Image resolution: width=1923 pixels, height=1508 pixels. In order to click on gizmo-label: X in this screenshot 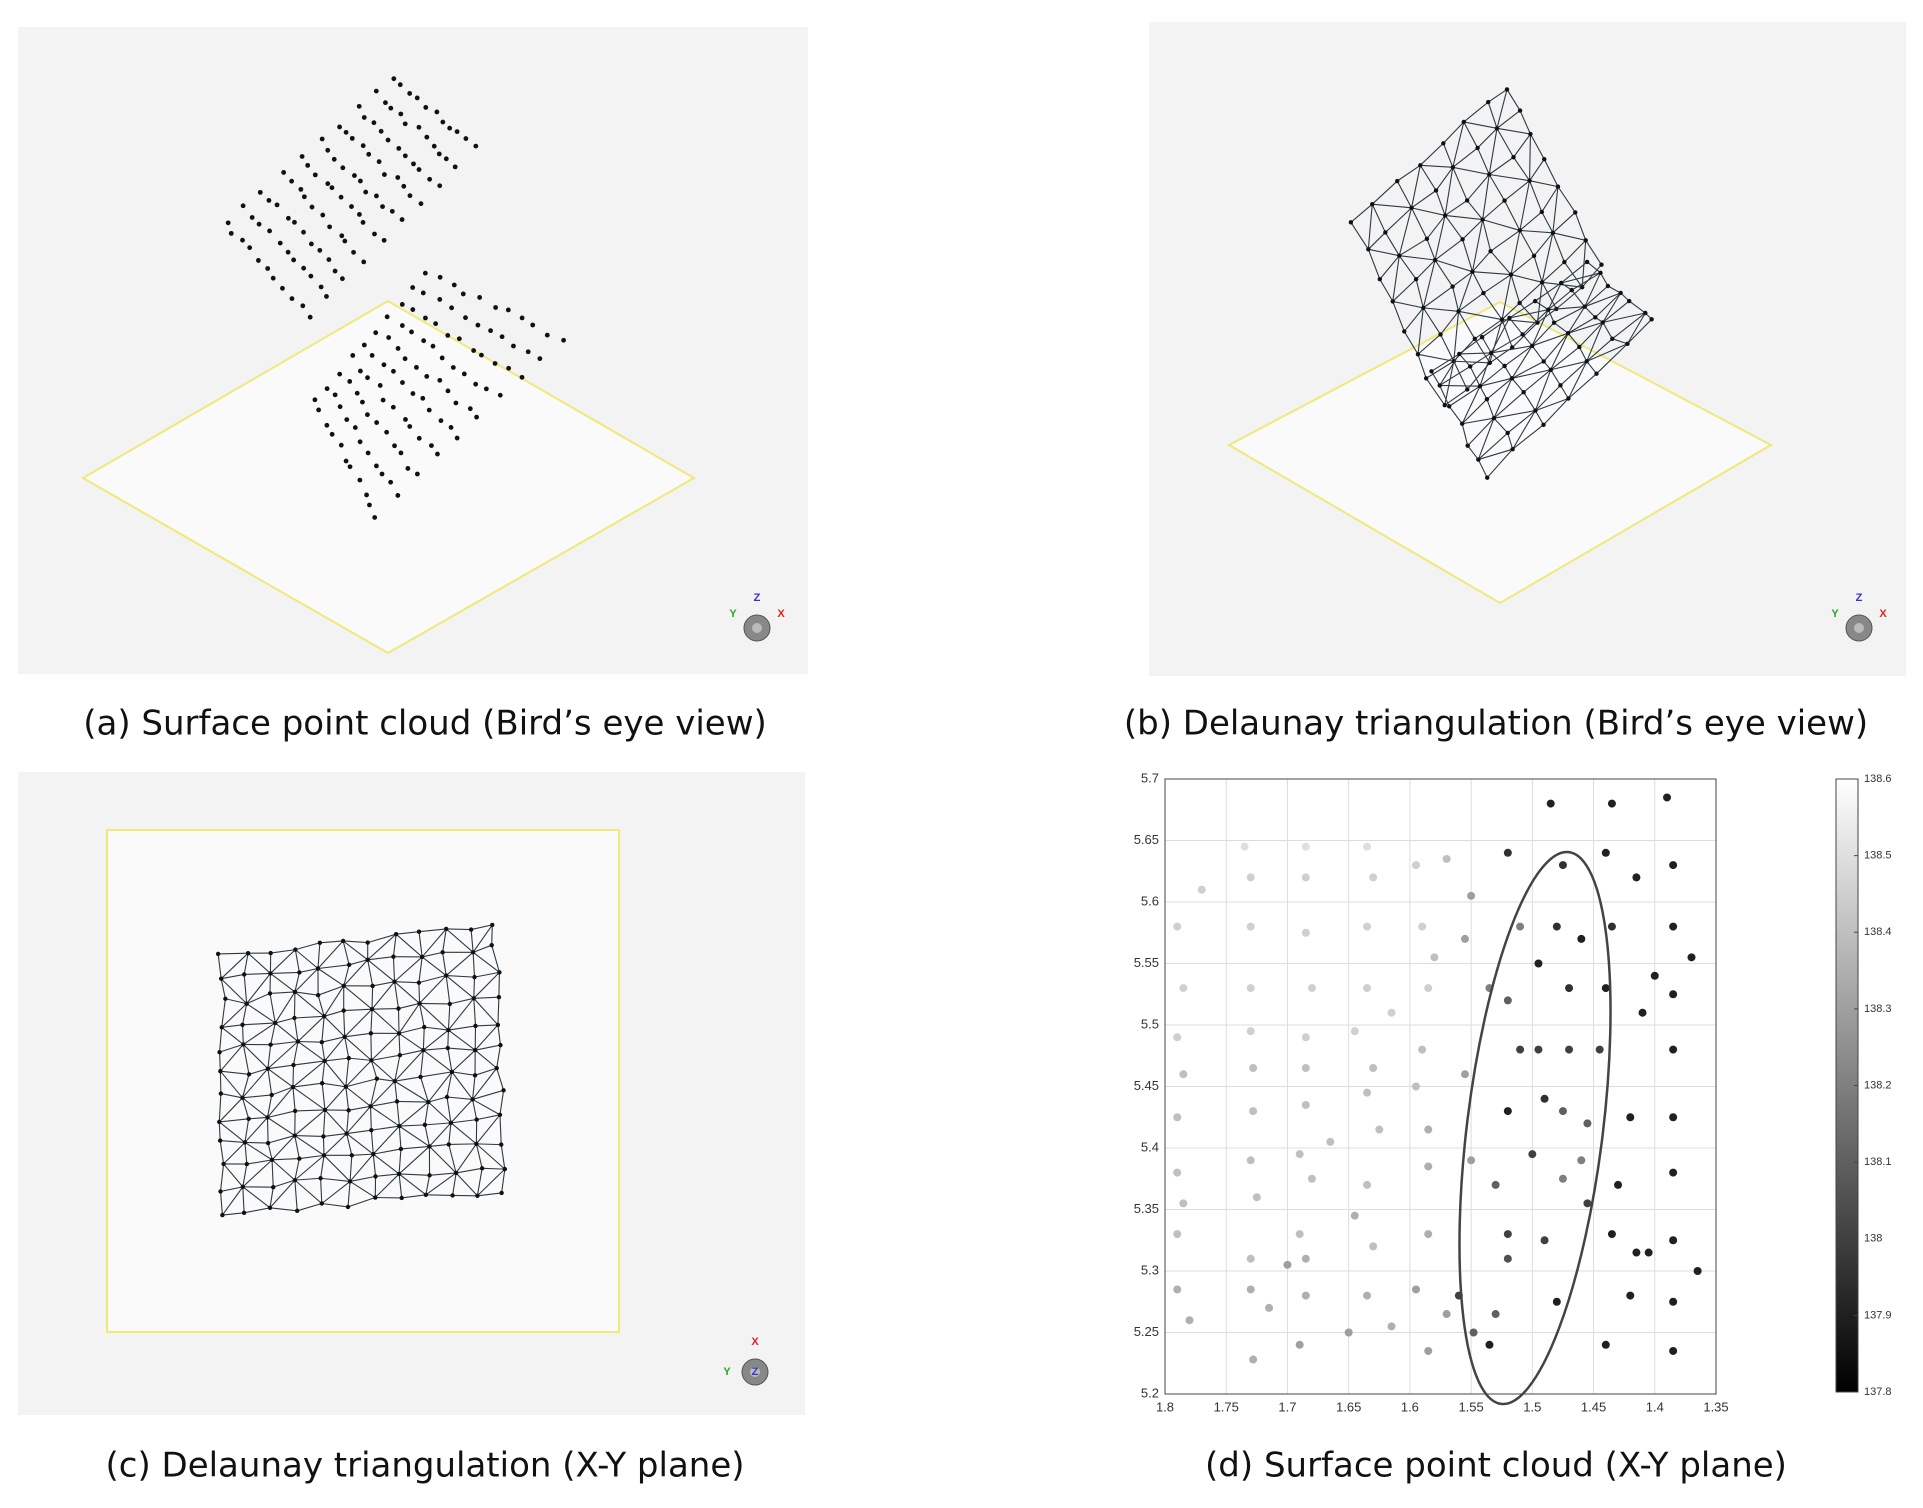, I will do `click(1883, 614)`.